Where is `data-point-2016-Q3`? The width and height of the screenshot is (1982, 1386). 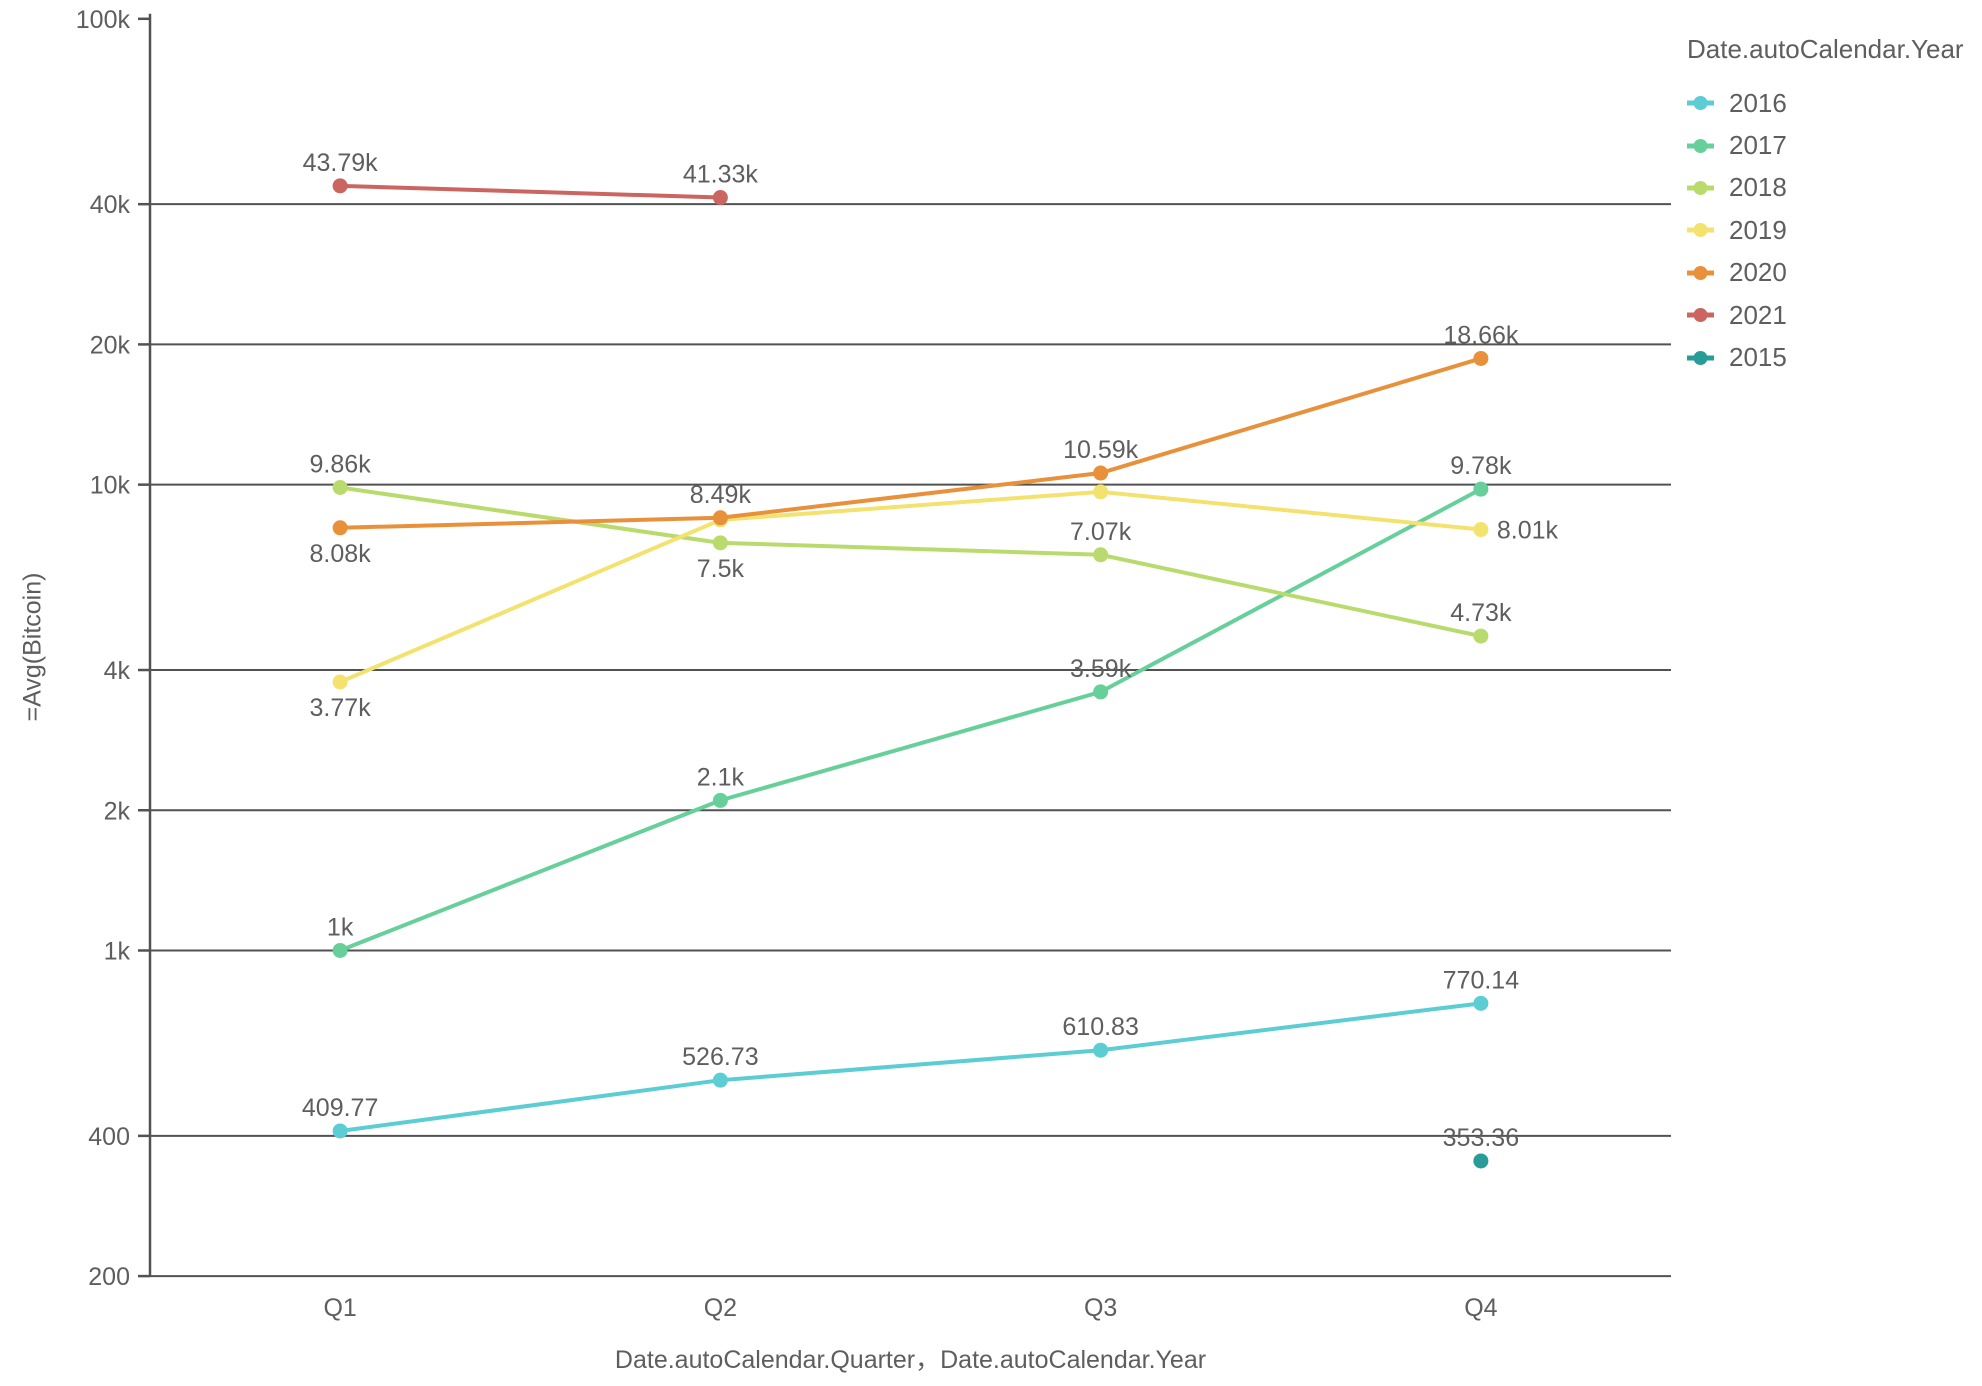
data-point-2016-Q3 is located at coordinates (1101, 1050).